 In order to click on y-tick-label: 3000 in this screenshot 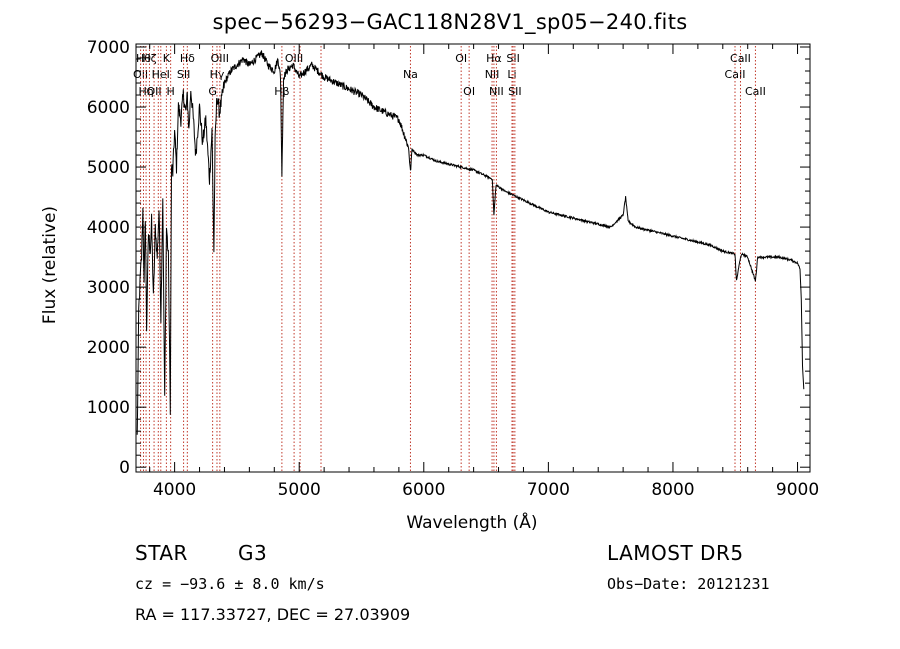, I will do `click(108, 288)`.